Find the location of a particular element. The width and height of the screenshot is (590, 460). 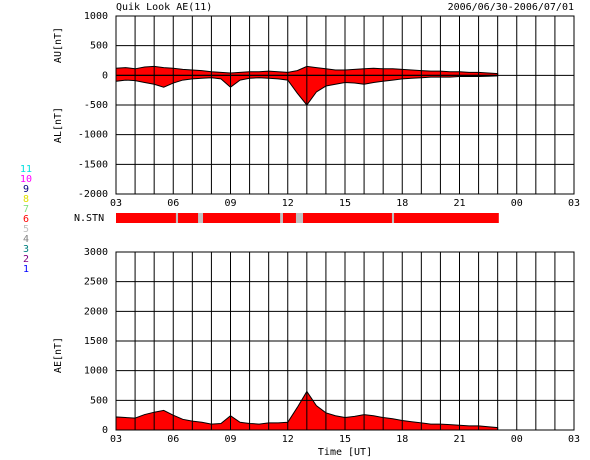

y-tick-label: 2000 is located at coordinates (96, 311).